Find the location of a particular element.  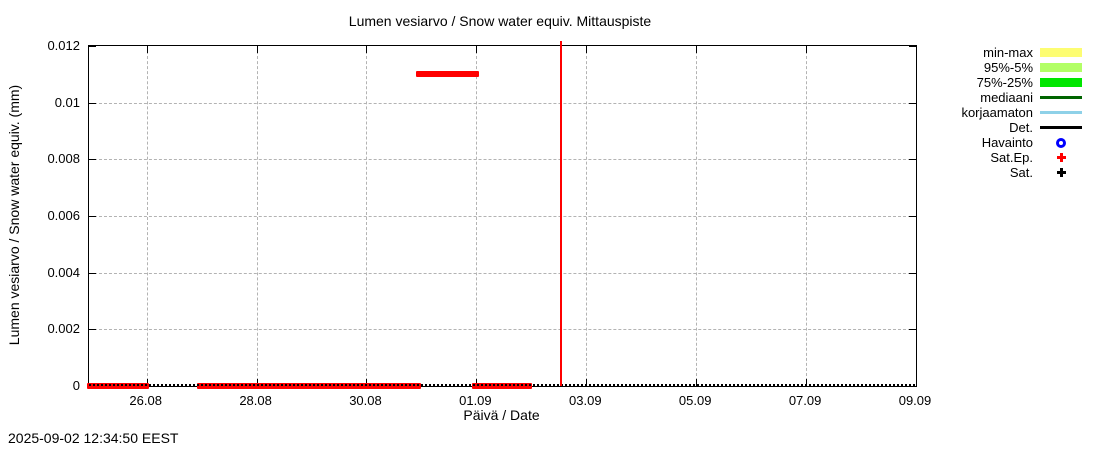

satellite-point-swatch is located at coordinates (1061, 172).